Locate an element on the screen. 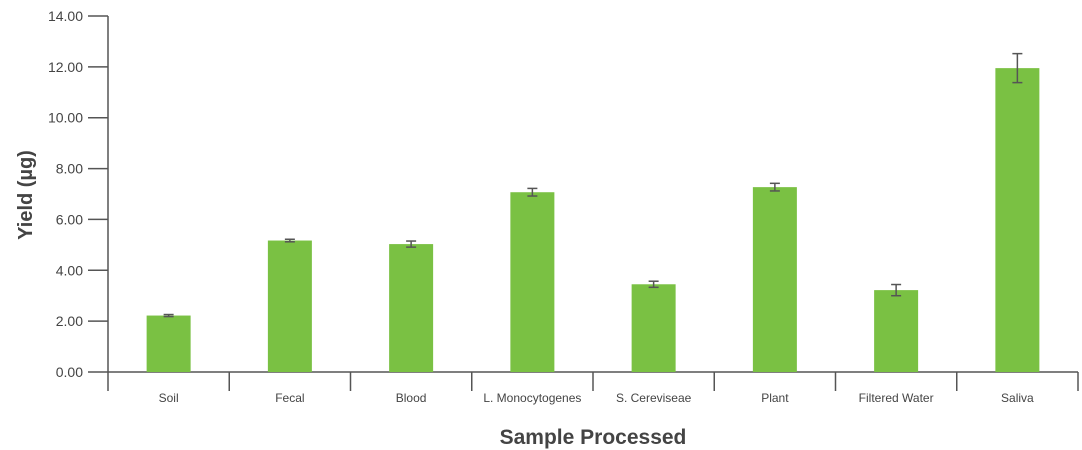 Image resolution: width=1082 pixels, height=450 pixels. x-category-label: Soil is located at coordinates (169, 398).